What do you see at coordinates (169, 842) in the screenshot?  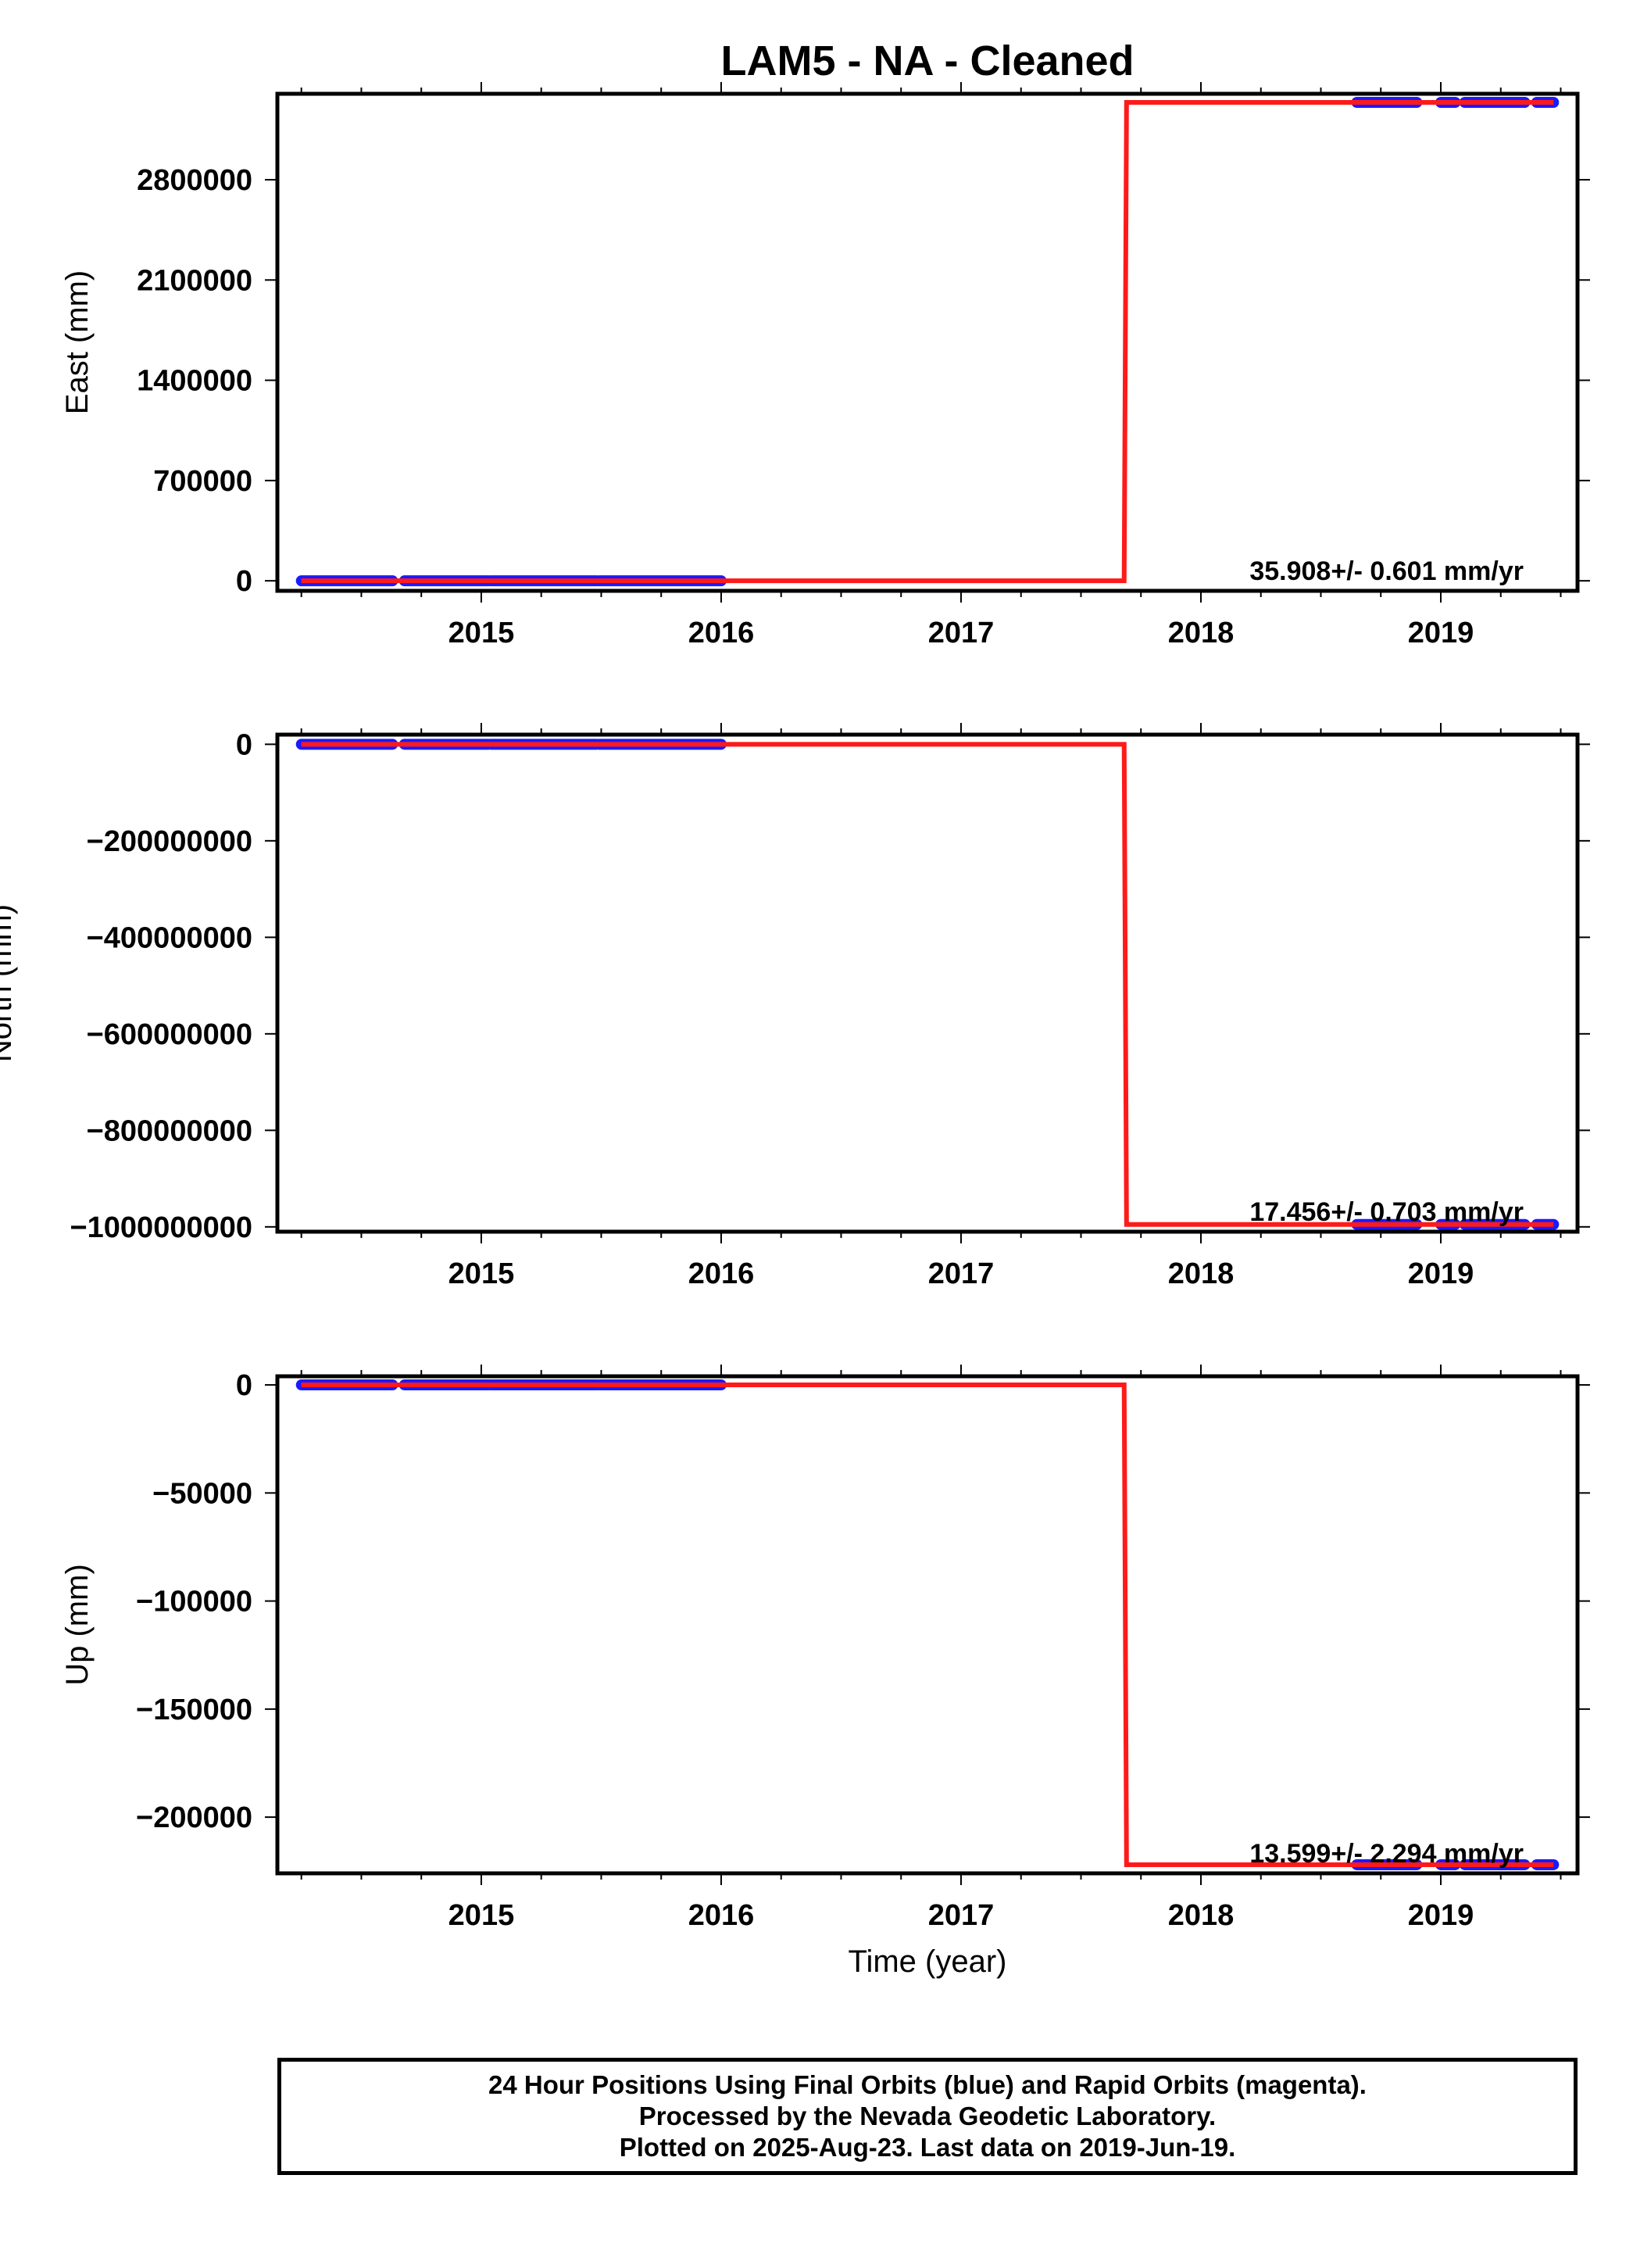 I see `y-tick-label: −200000000` at bounding box center [169, 842].